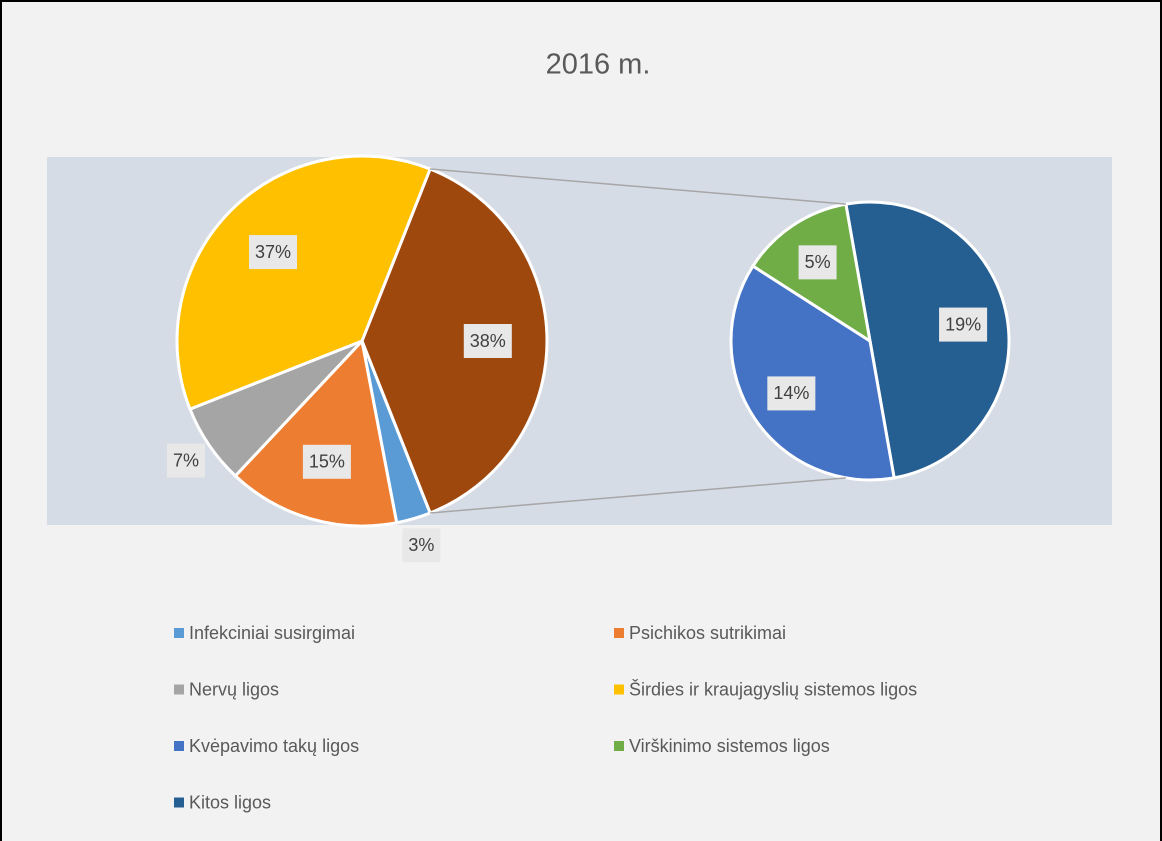 The image size is (1162, 841). Describe the element at coordinates (274, 746) in the screenshot. I see `legend-label: Kvėpavimo takų ligos` at that location.